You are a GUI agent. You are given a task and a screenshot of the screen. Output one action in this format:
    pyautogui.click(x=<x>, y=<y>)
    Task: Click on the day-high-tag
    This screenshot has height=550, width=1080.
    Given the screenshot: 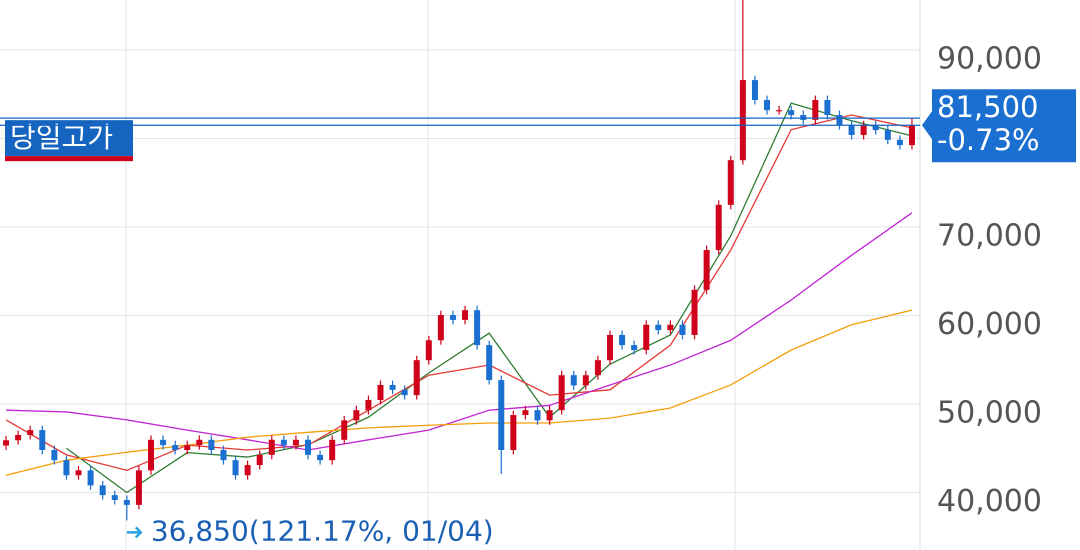 What is the action you would take?
    pyautogui.click(x=69, y=138)
    